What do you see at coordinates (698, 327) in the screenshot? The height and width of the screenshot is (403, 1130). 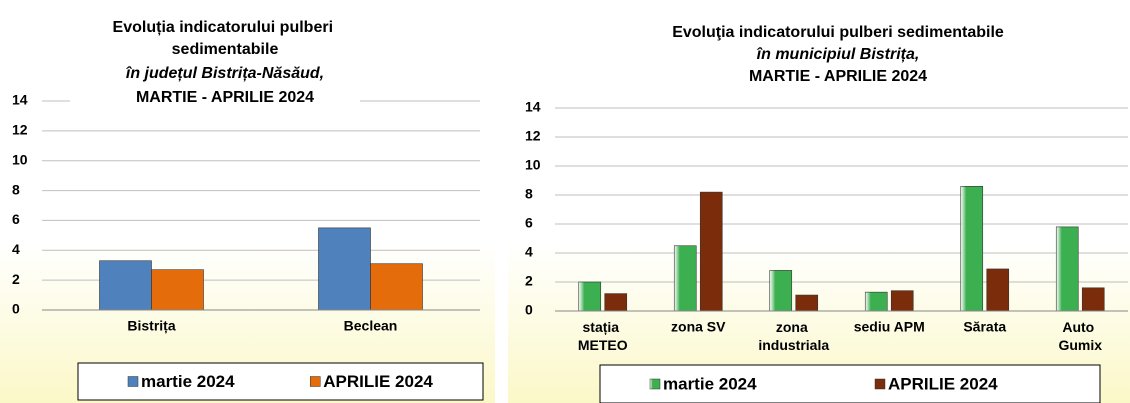 I see `x-tick-label: zona SV` at bounding box center [698, 327].